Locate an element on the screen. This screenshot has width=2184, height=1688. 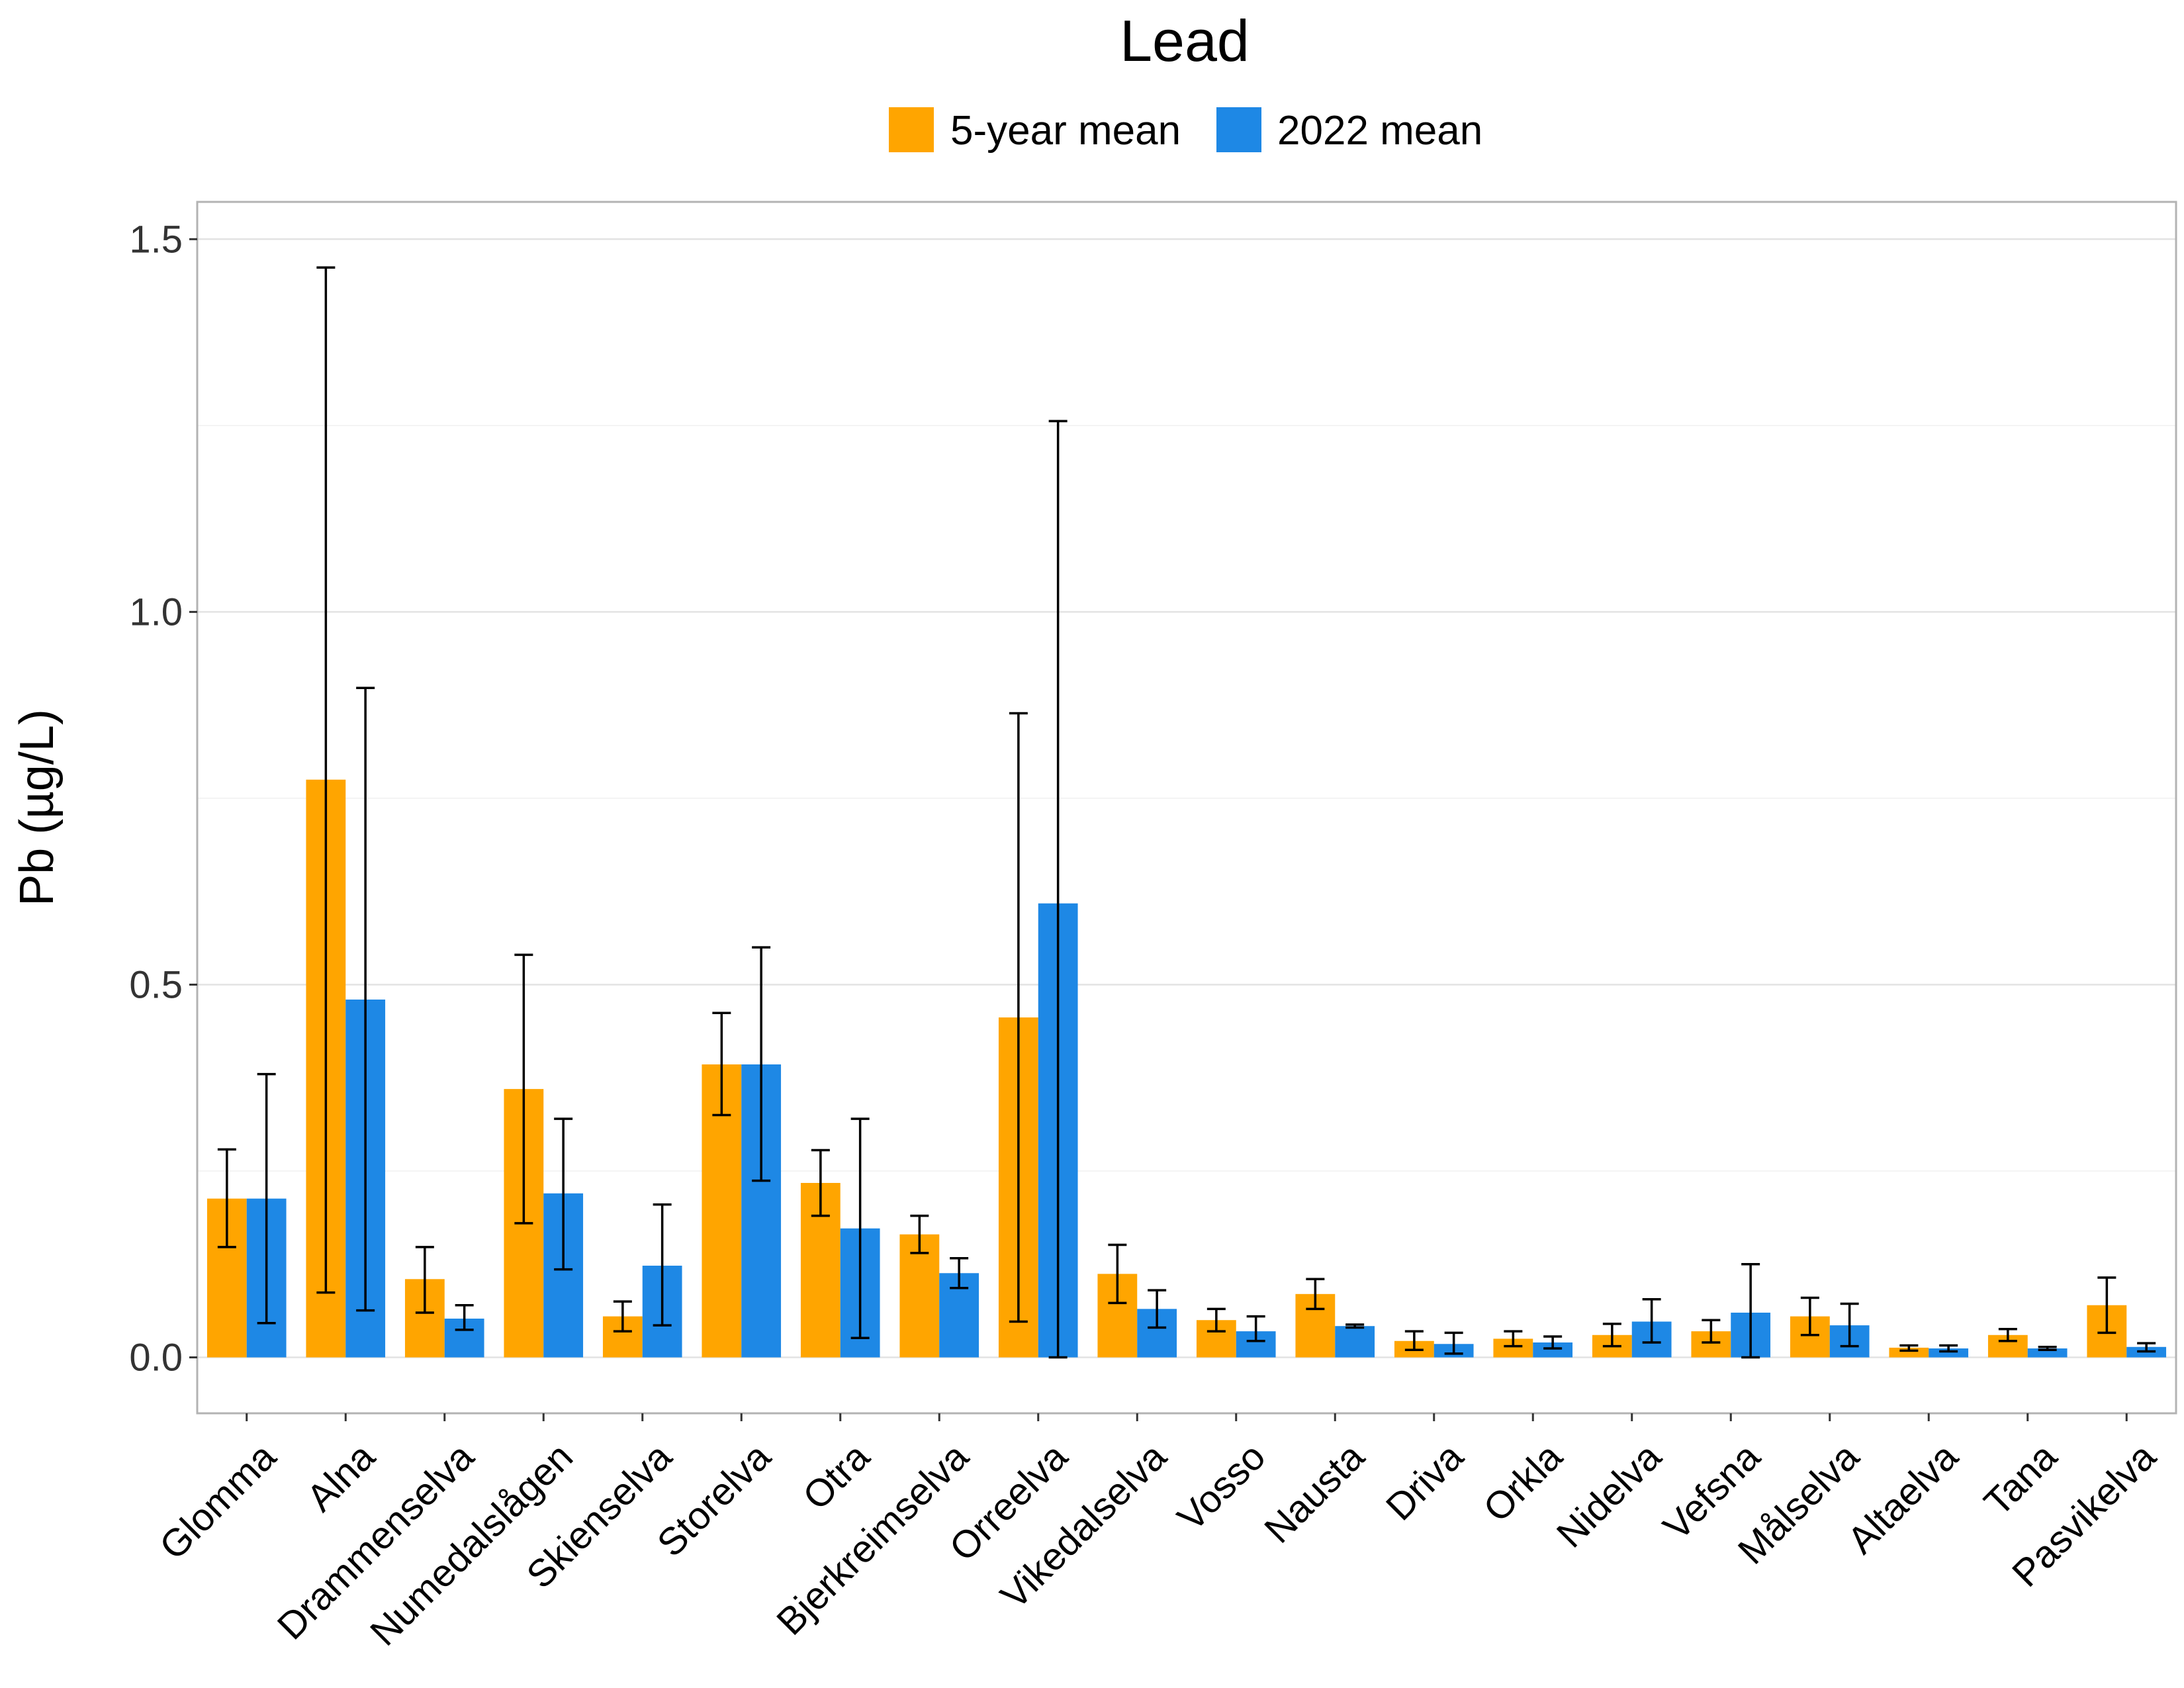
error-bar-2022-mean-otra is located at coordinates (860, 1228).